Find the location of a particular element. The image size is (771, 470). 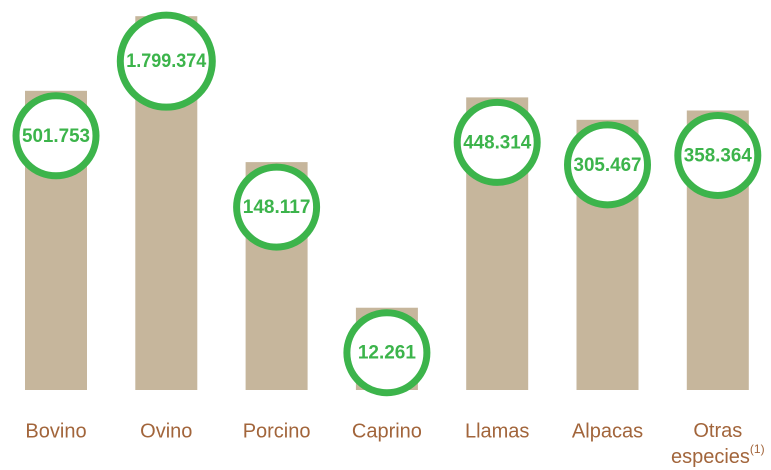

x-tick-label-line: Otras is located at coordinates (717, 431).